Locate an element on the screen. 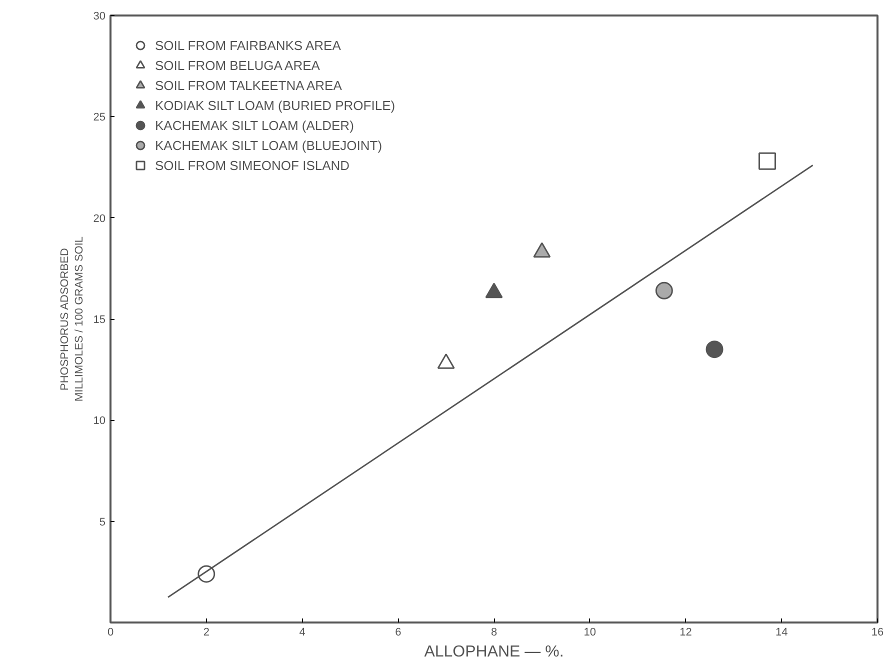 The width and height of the screenshot is (889, 663). y-tick-label: 15 is located at coordinates (99, 320).